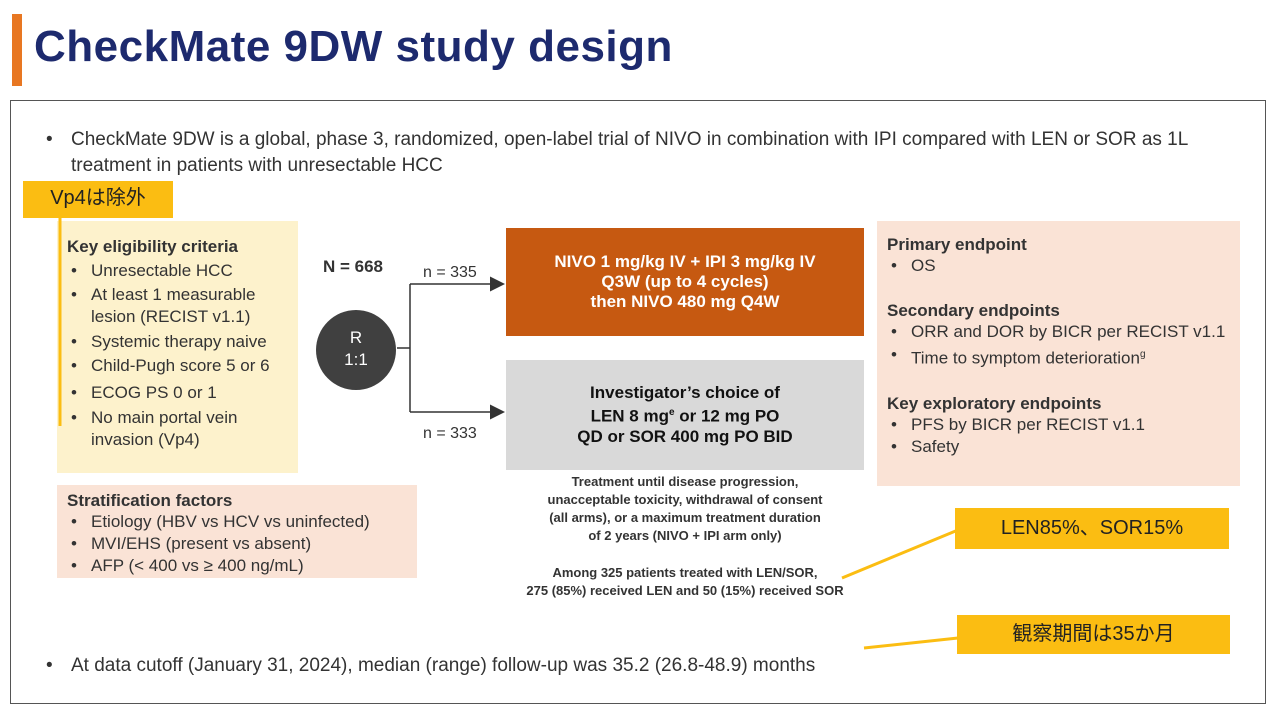  Describe the element at coordinates (994, 403) in the screenshot. I see `exploratory-endpoint-header: Key exploratory endpoints` at that location.